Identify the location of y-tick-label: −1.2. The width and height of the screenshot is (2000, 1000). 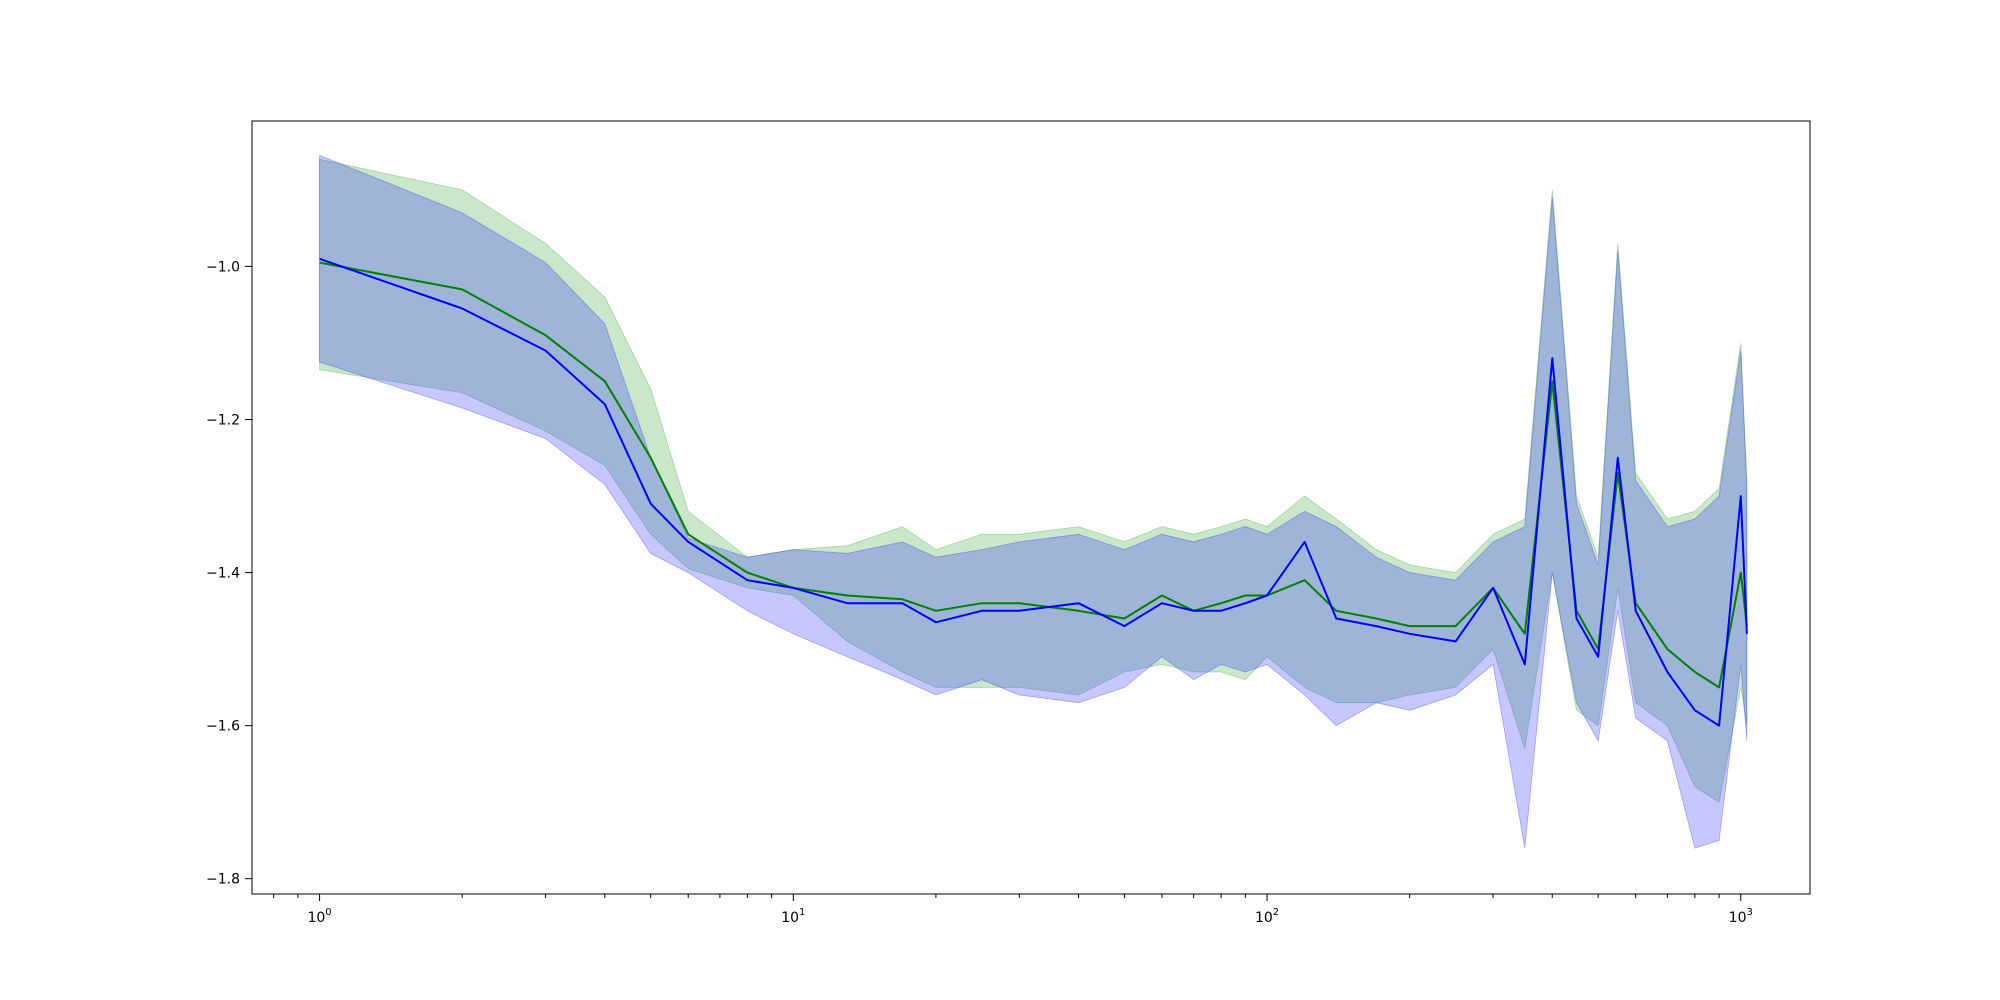
(223, 420).